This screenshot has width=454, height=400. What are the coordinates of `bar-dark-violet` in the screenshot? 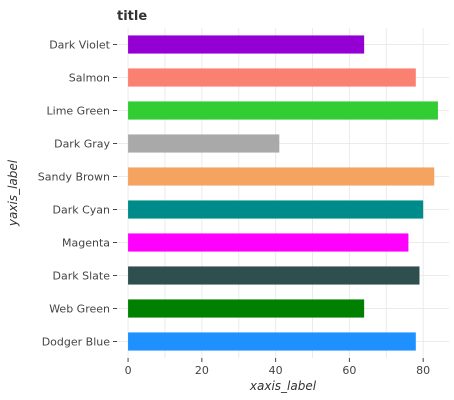 It's located at (246, 44).